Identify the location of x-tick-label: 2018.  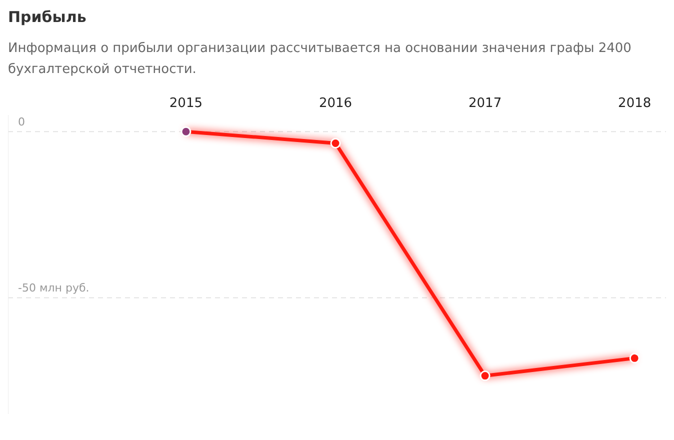
(635, 103).